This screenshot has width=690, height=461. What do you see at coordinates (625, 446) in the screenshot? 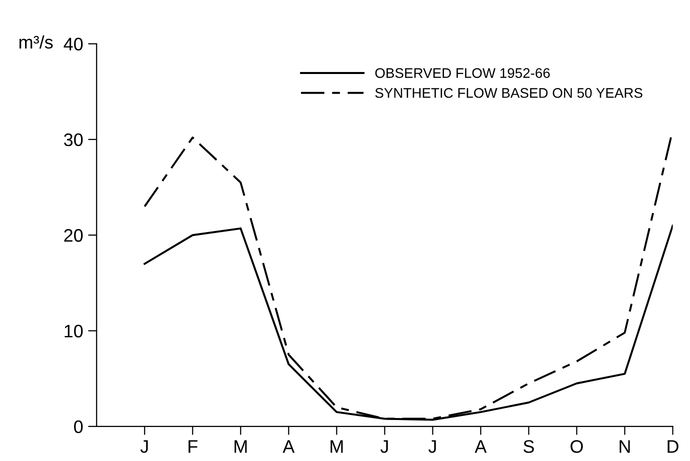
I see `x-tick-label: N` at bounding box center [625, 446].